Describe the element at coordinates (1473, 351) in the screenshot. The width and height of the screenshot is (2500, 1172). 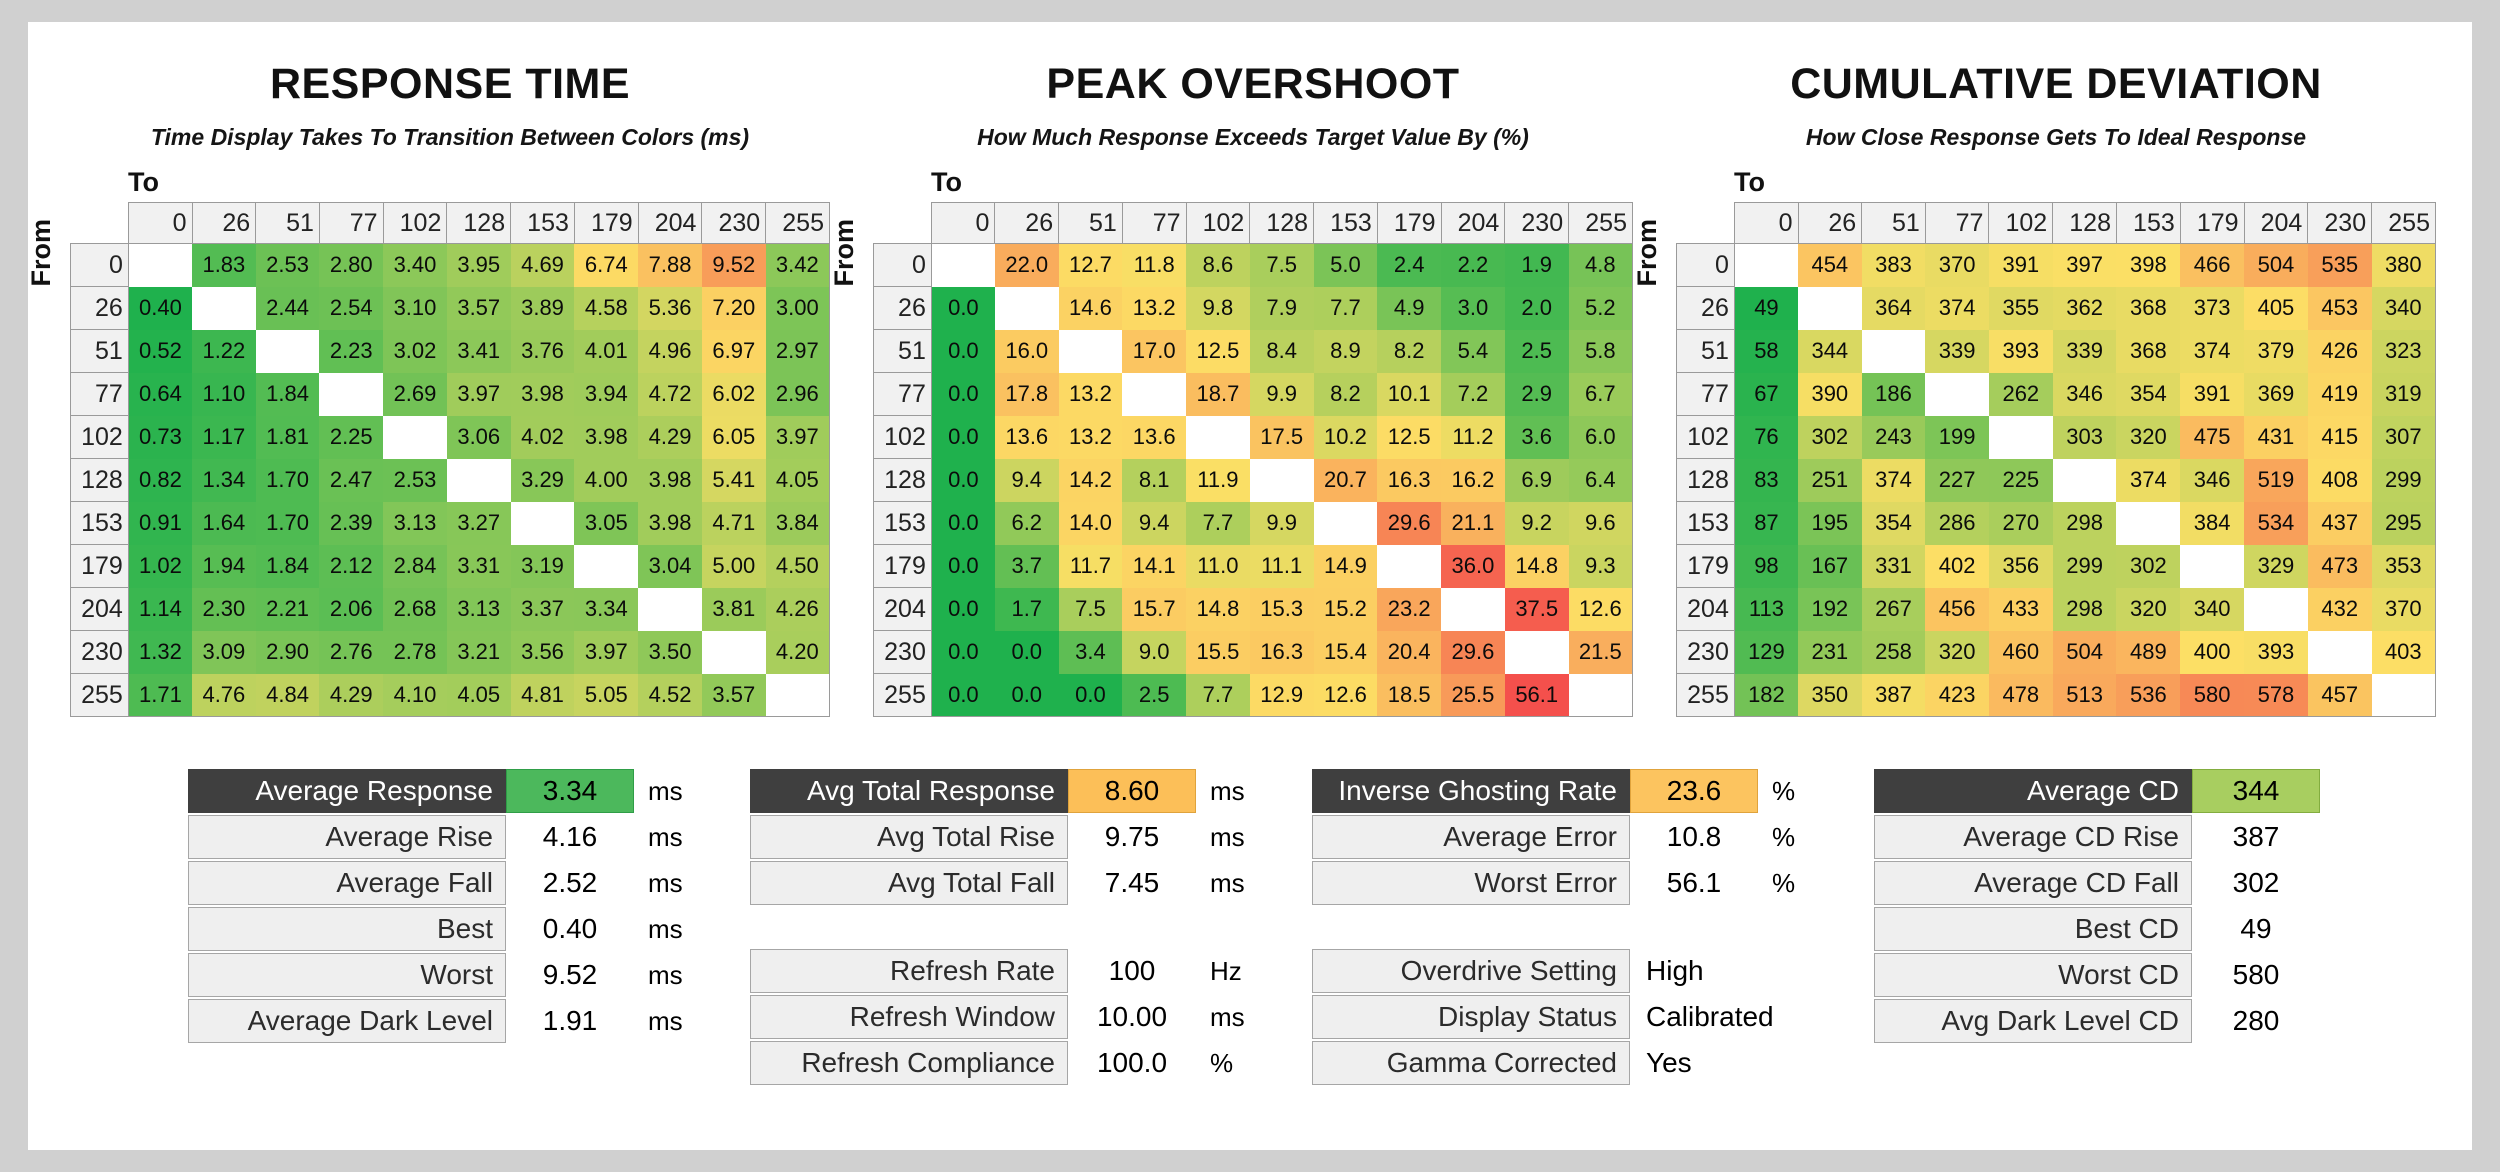
I see `matrix-cell: 5.4` at that location.